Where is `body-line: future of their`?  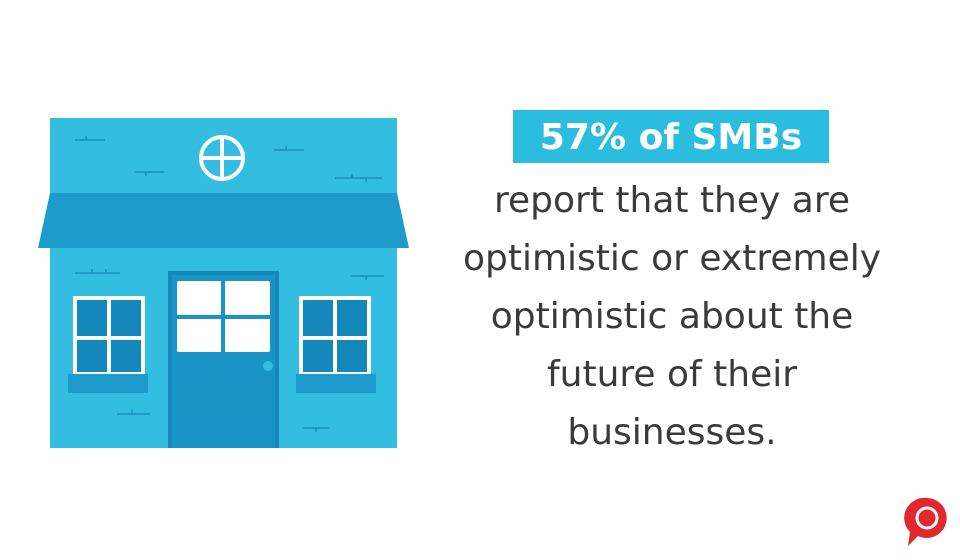 body-line: future of their is located at coordinates (672, 374).